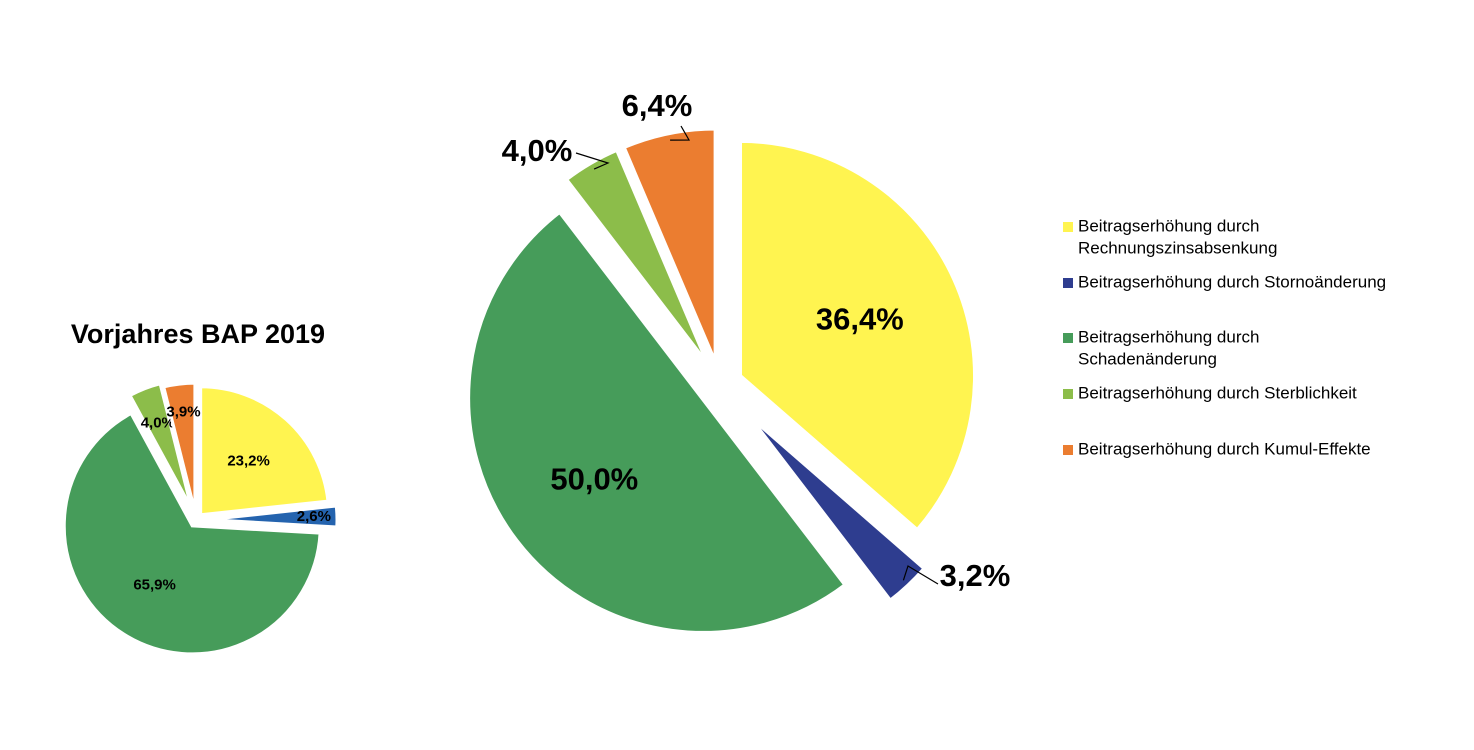 Image resolution: width=1474 pixels, height=750 pixels. I want to click on small-pie-title: Vorjahres BAP 2019, so click(198, 334).